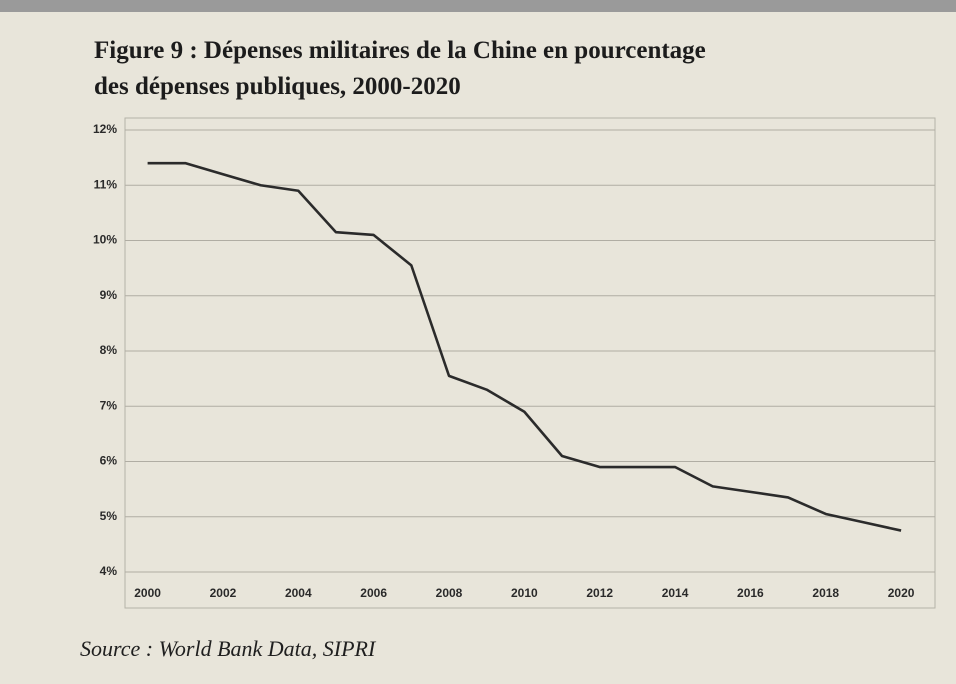  I want to click on y-tick-label: 11%, so click(106, 184).